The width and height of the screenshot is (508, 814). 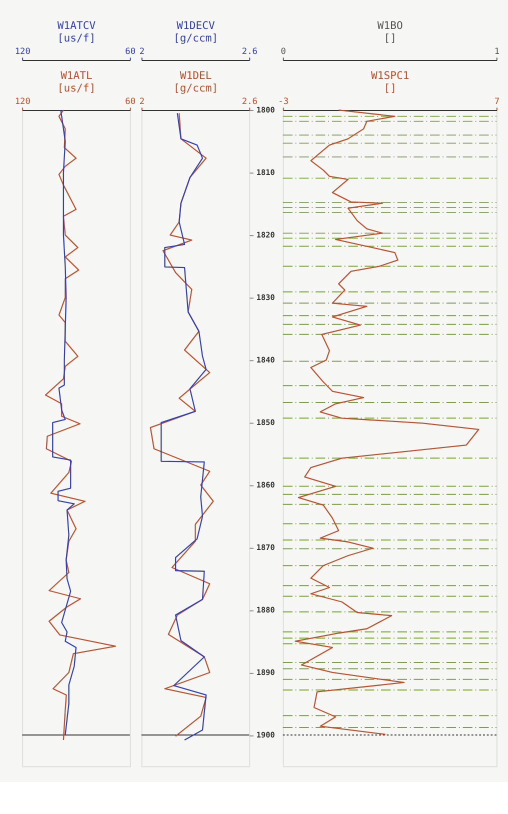 What do you see at coordinates (390, 82) in the screenshot?
I see `x-axis-title: W1SPC1 []` at bounding box center [390, 82].